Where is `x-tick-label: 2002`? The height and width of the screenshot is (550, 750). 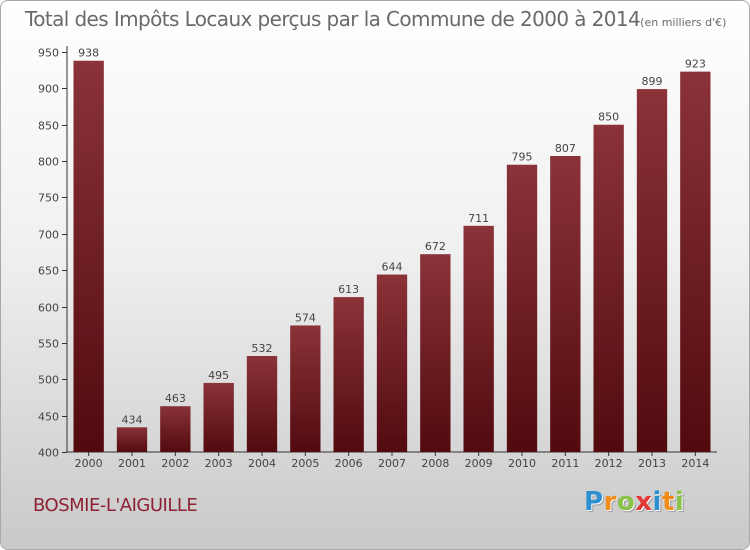
x-tick-label: 2002 is located at coordinates (175, 463).